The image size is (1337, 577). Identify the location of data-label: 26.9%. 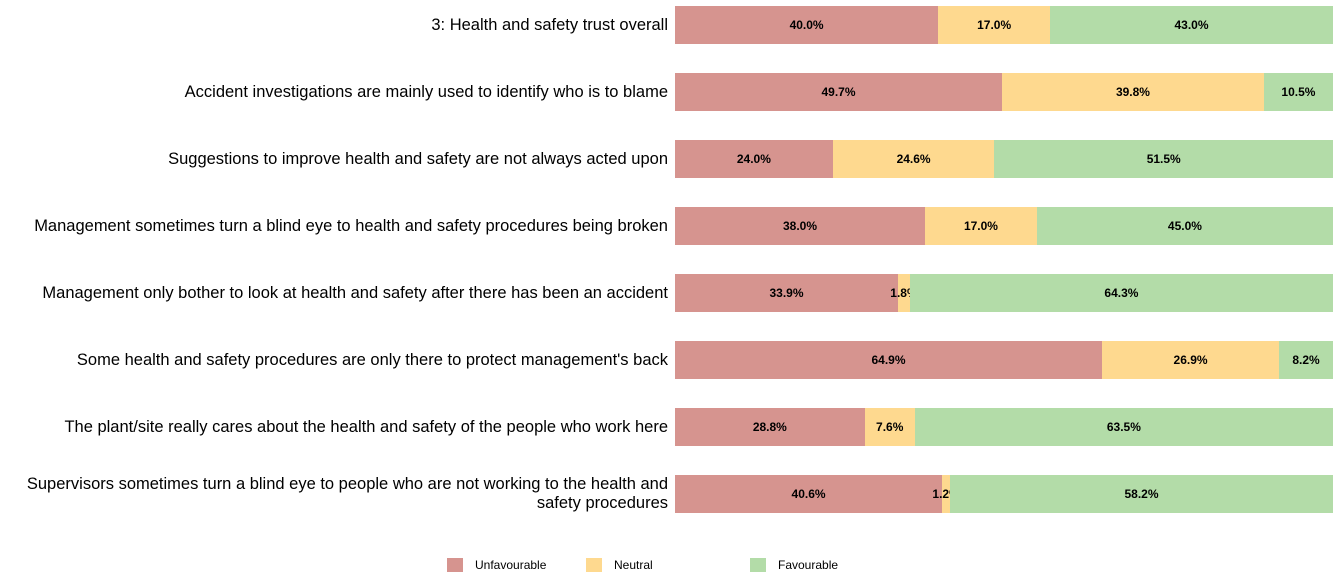
(1190, 360).